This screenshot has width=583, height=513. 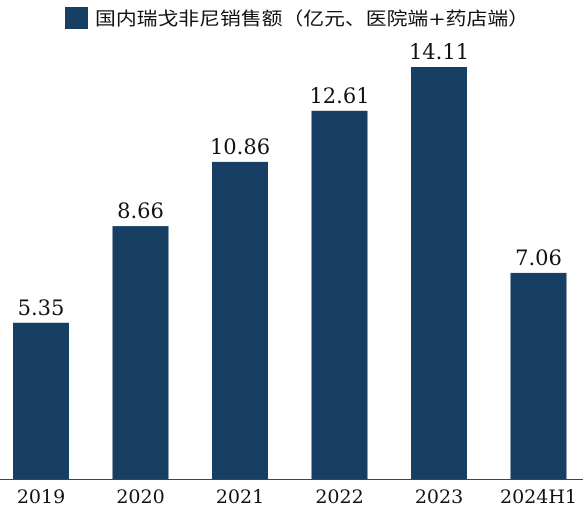 What do you see at coordinates (339, 96) in the screenshot?
I see `data-label-2022: 12.61` at bounding box center [339, 96].